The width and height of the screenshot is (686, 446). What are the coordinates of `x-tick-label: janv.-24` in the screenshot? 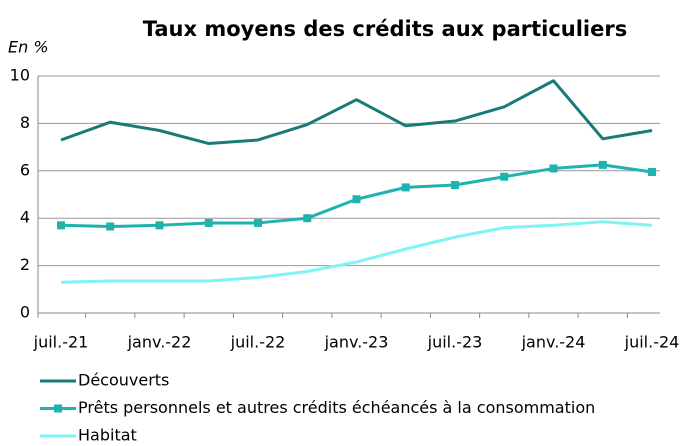 It's located at (553, 342).